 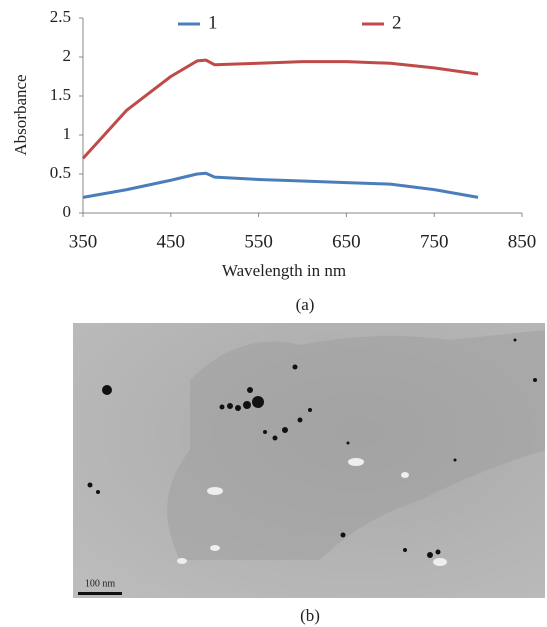 What do you see at coordinates (67, 55) in the screenshot?
I see `y-tick-label: 2` at bounding box center [67, 55].